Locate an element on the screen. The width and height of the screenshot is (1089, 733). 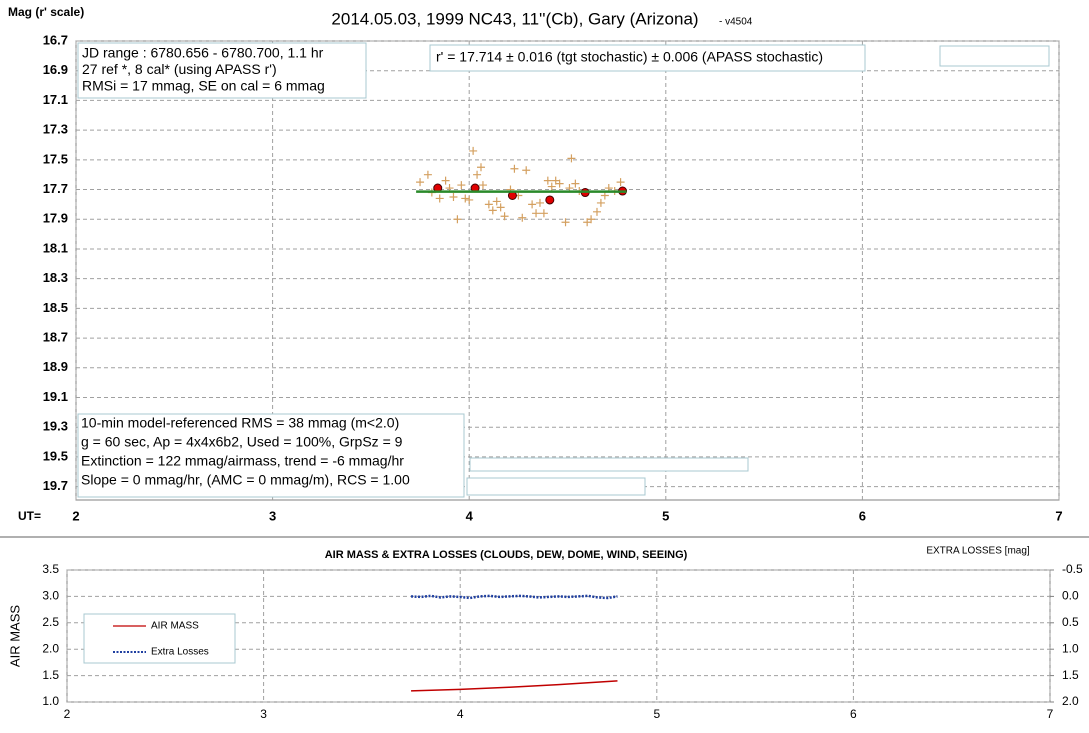
result-box is located at coordinates (647, 58).